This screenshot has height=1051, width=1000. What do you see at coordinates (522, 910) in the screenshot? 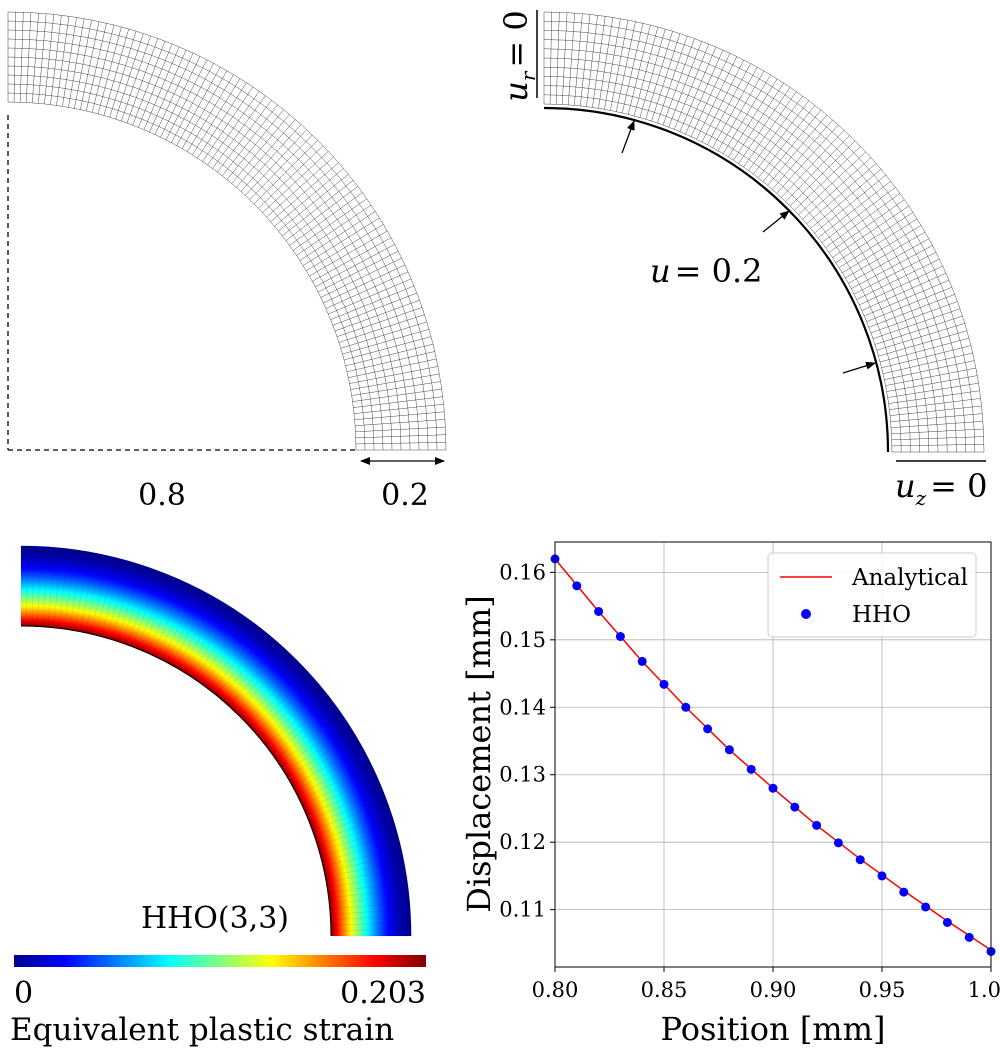
I see `y-tick-label: 0.11` at bounding box center [522, 910].